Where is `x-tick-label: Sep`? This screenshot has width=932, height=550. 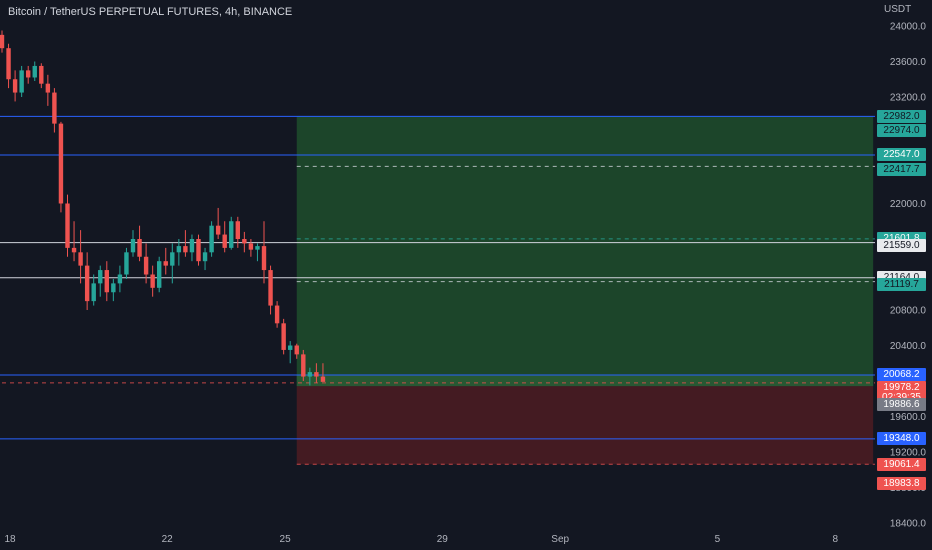 x-tick-label: Sep is located at coordinates (560, 539).